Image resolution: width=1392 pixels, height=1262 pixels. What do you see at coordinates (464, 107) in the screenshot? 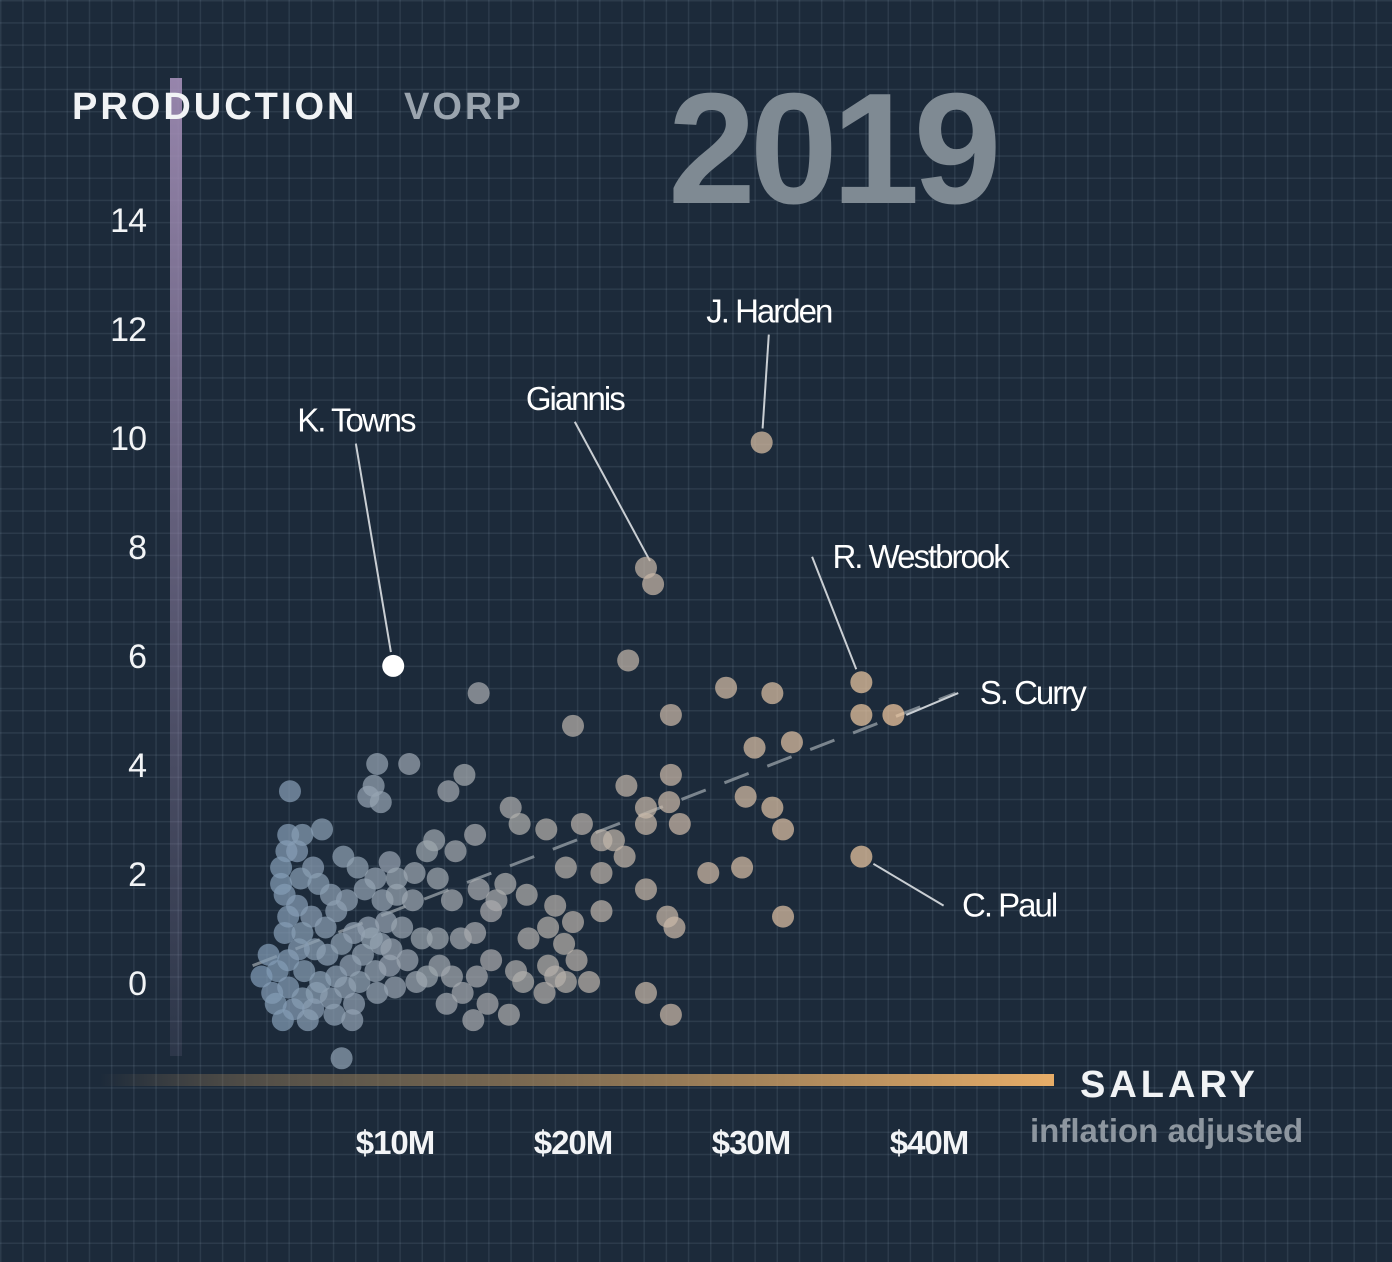
I see `y-axis-subtitle: VORP` at bounding box center [464, 107].